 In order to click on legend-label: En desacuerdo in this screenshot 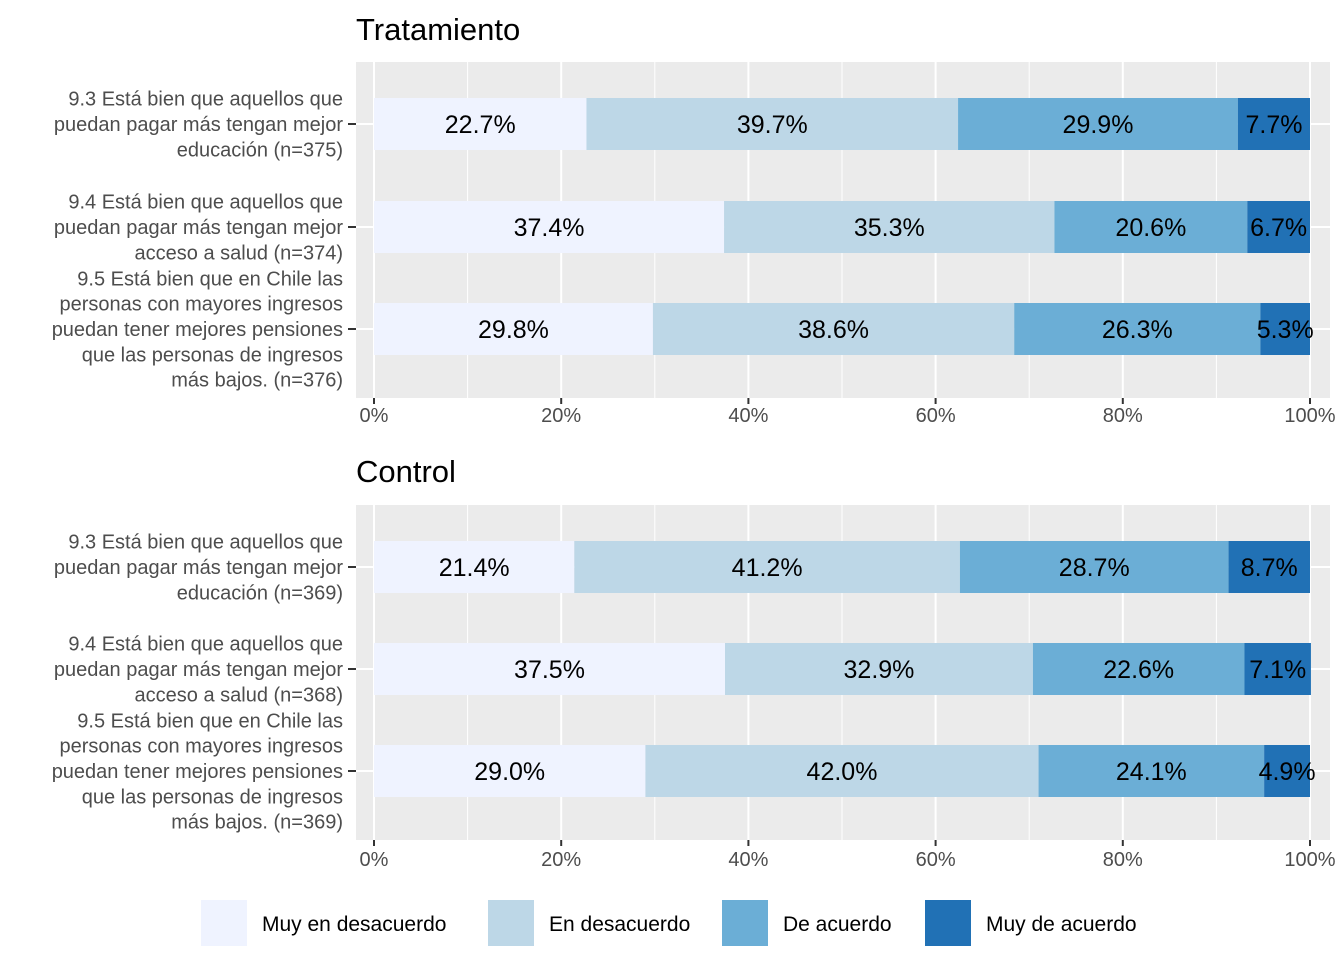, I will do `click(619, 924)`.